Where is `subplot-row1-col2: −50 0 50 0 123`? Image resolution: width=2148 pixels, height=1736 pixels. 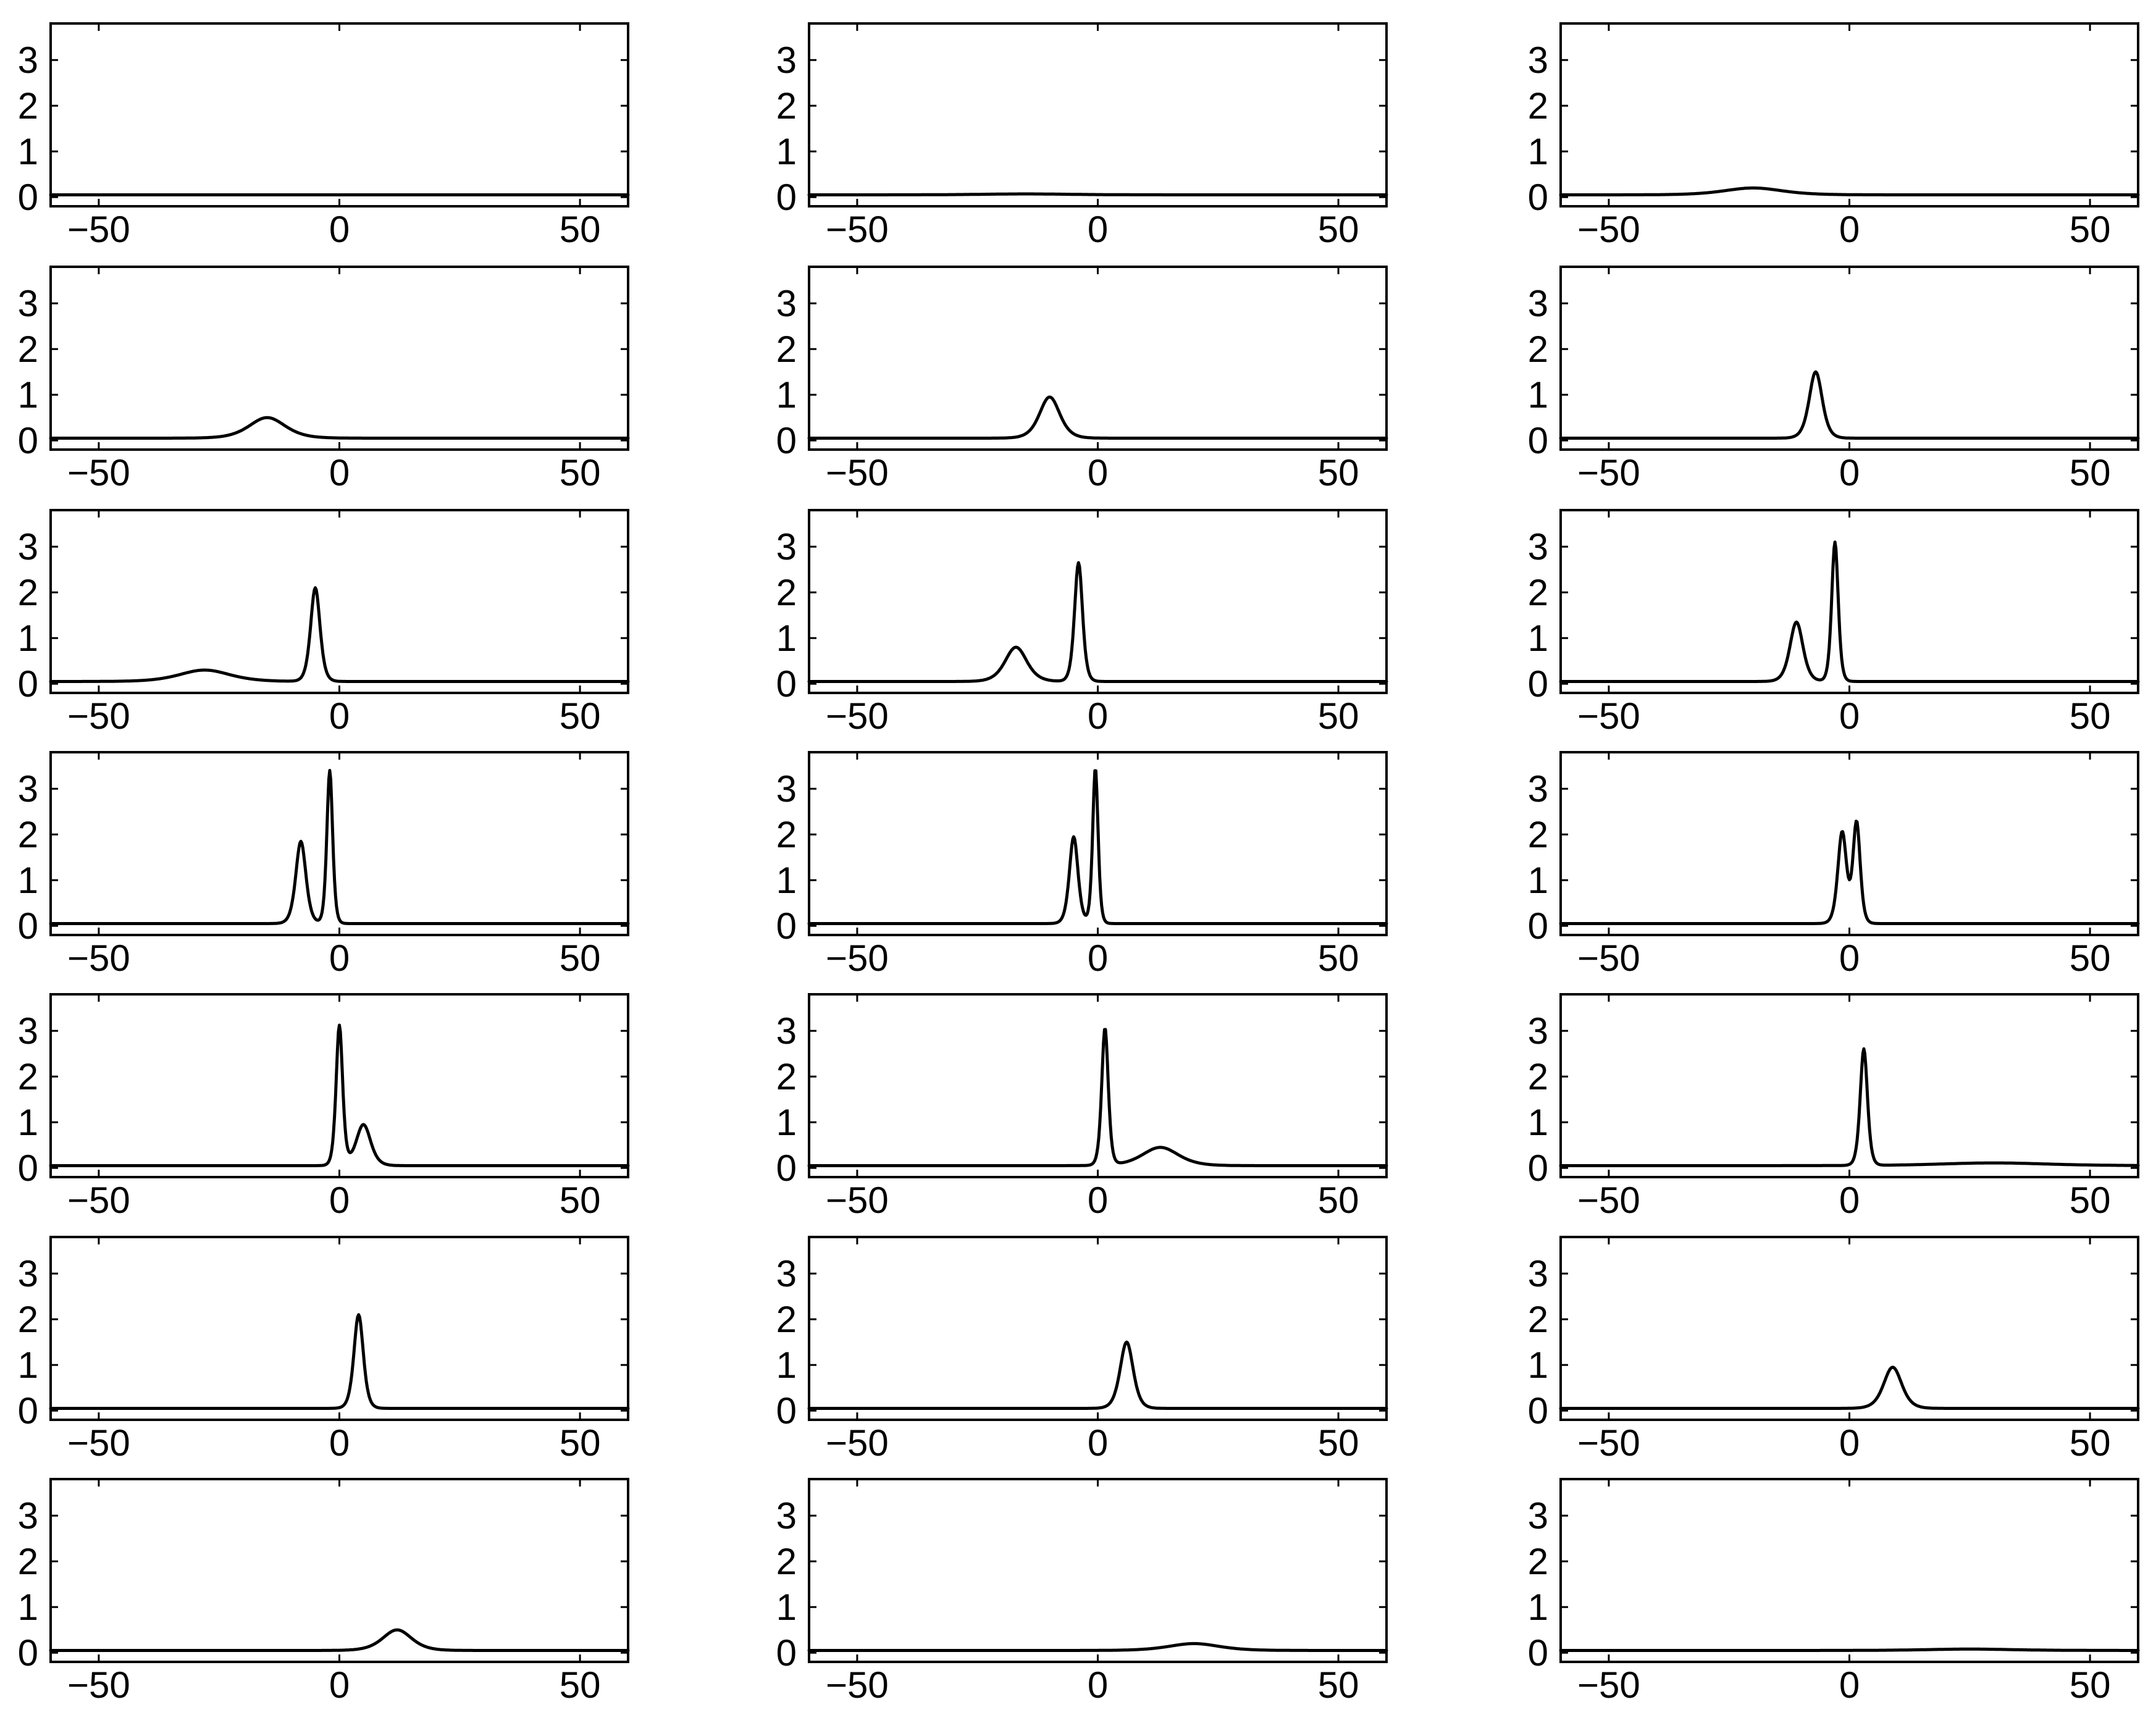
subplot-row1-col2: −50 0 50 0 123 is located at coordinates (1082, 136).